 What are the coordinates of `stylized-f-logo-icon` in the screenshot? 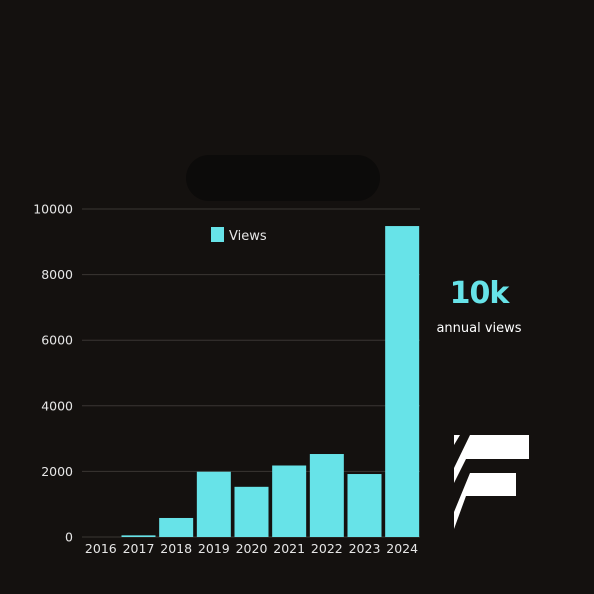 It's located at (491, 482).